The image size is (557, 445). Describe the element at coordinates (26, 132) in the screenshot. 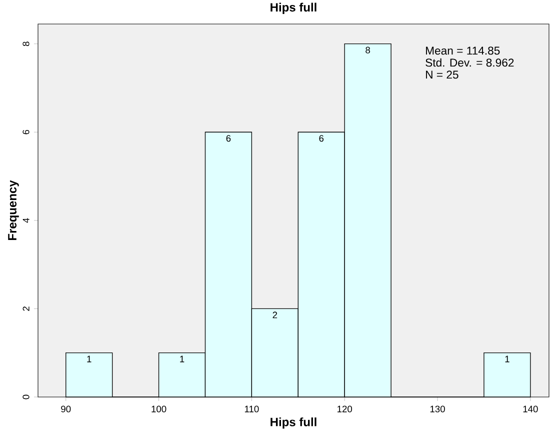

I see `y-tick-label: 6` at that location.